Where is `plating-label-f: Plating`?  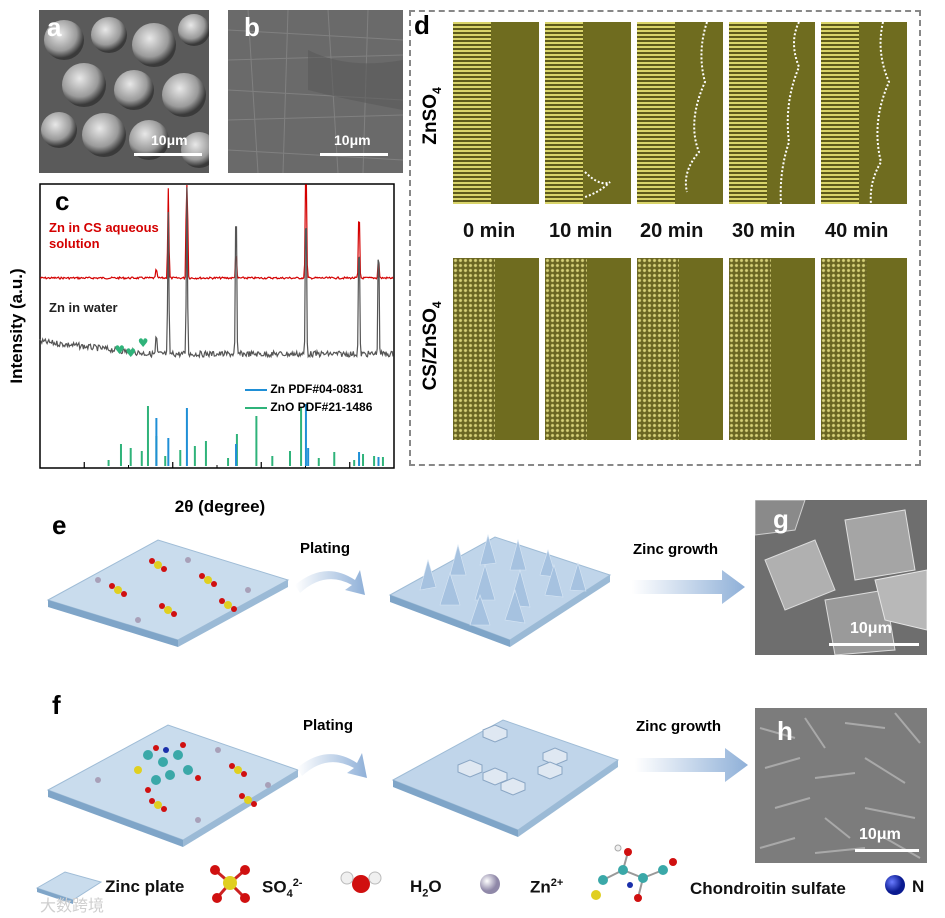 plating-label-f: Plating is located at coordinates (328, 725).